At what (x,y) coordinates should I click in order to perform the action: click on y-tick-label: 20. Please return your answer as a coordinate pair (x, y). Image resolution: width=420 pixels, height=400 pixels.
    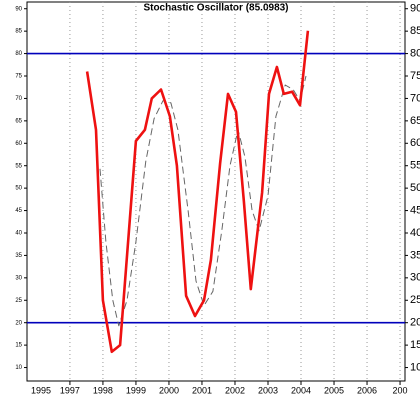
    Looking at the image, I should click on (415, 323).